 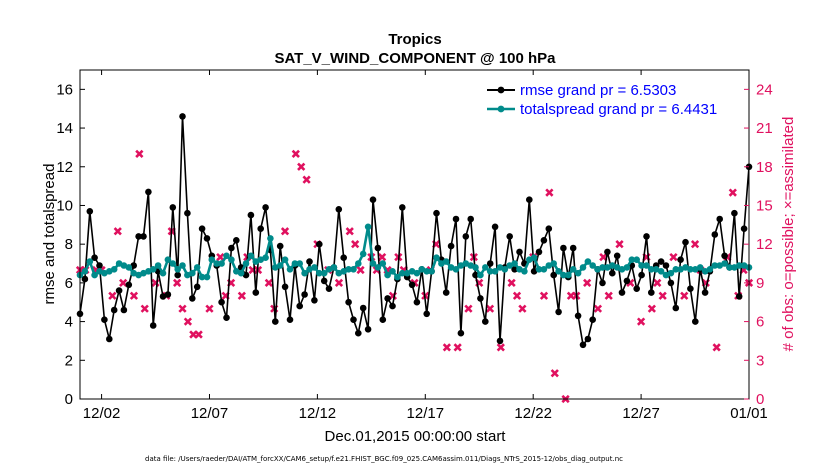 I want to click on y-tick-label: 8, so click(x=69, y=244).